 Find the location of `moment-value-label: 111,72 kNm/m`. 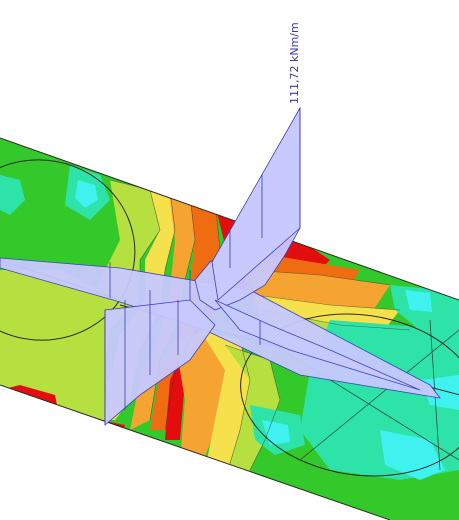

moment-value-label: 111,72 kNm/m is located at coordinates (294, 63).